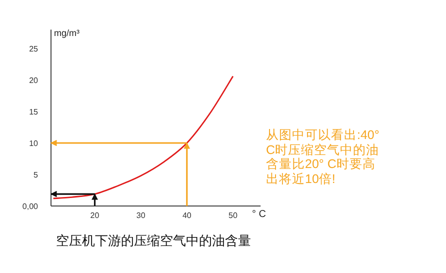 The width and height of the screenshot is (446, 273). What do you see at coordinates (34, 80) in the screenshot?
I see `y-tick-label: 20` at bounding box center [34, 80].